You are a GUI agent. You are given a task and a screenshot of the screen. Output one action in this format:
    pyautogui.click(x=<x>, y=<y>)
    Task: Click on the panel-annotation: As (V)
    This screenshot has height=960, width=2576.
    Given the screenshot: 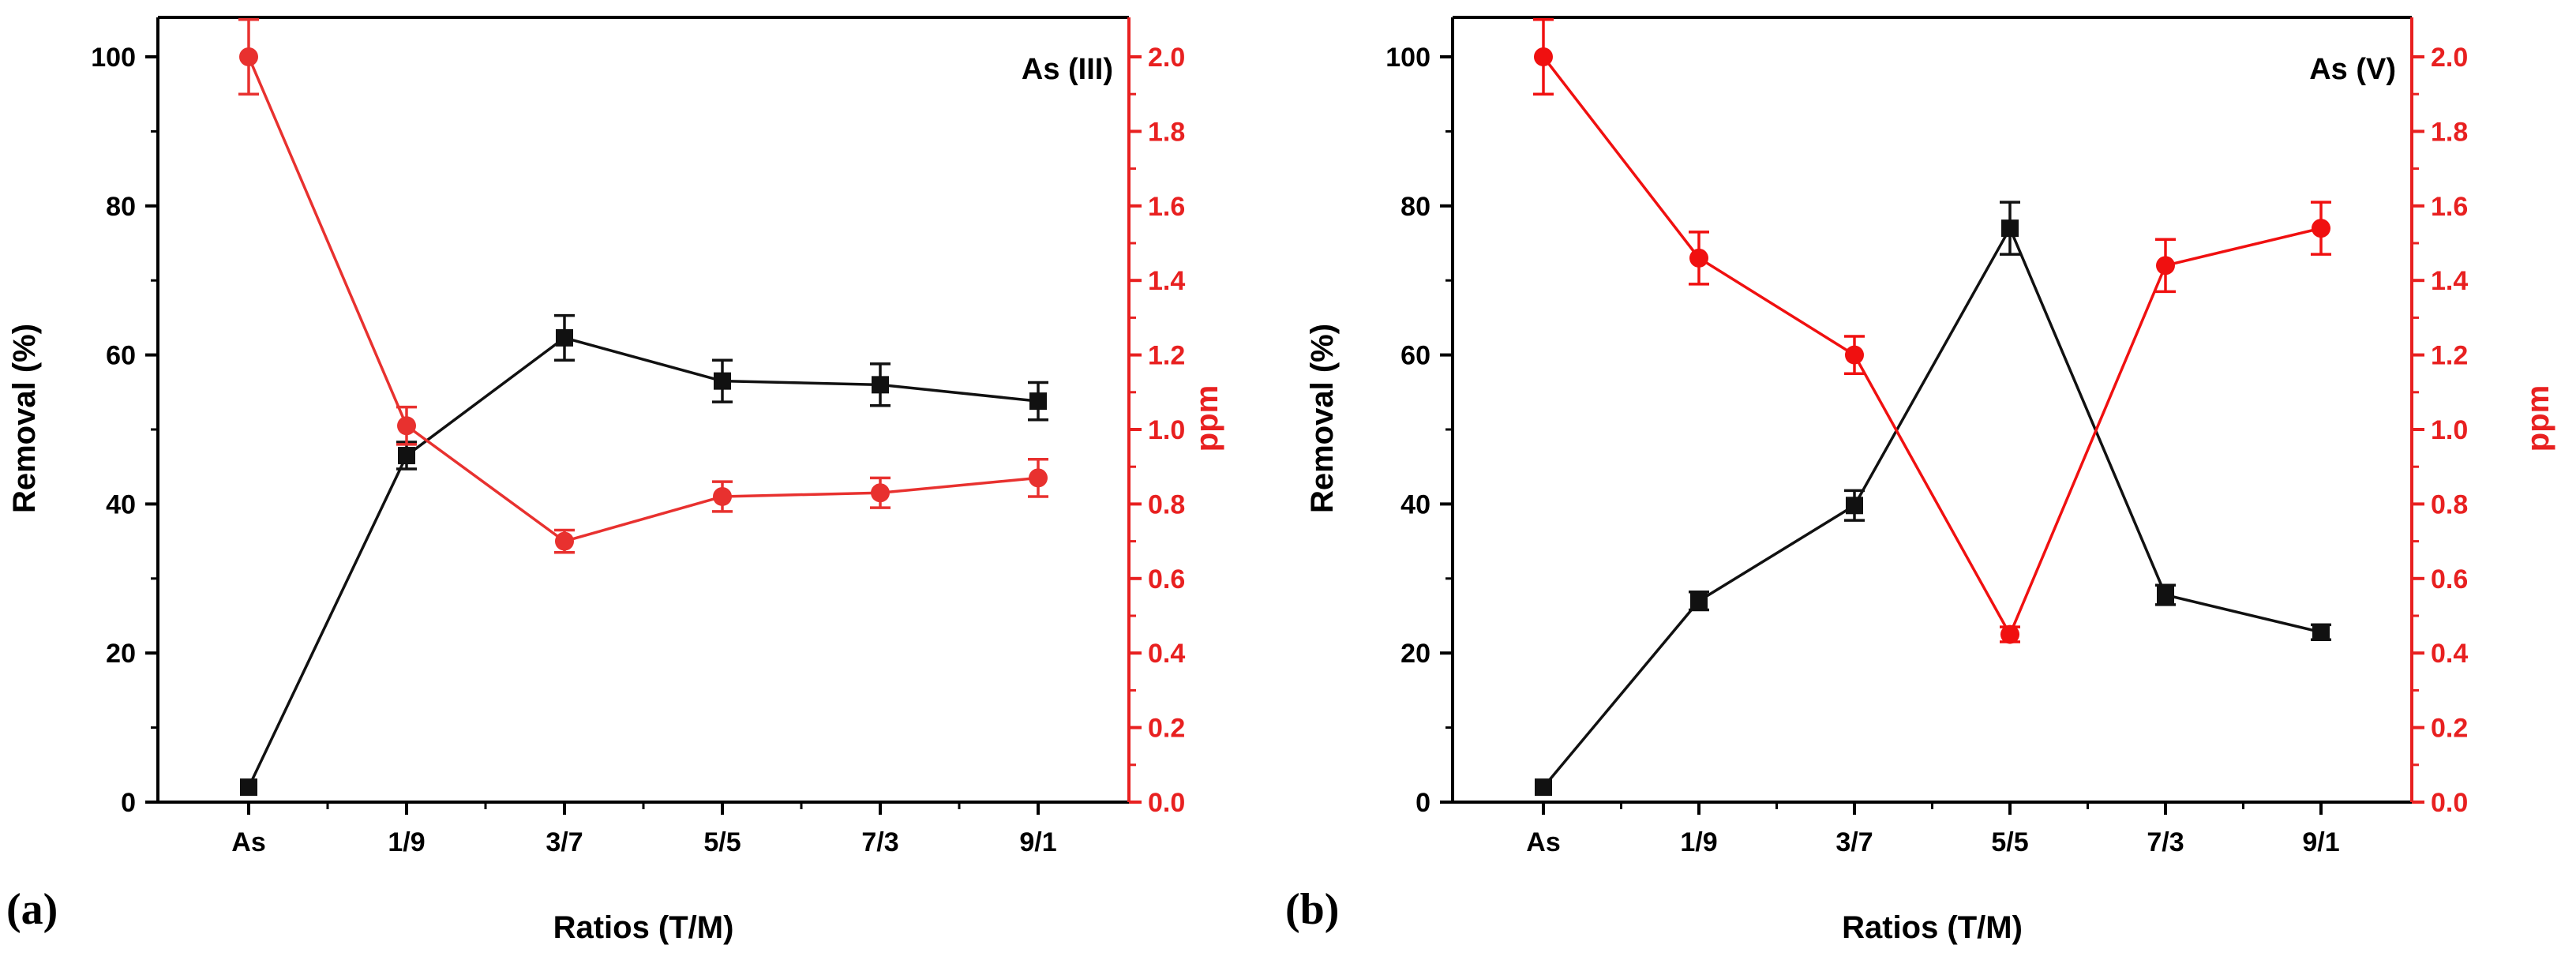 What is the action you would take?
    pyautogui.click(x=2352, y=69)
    